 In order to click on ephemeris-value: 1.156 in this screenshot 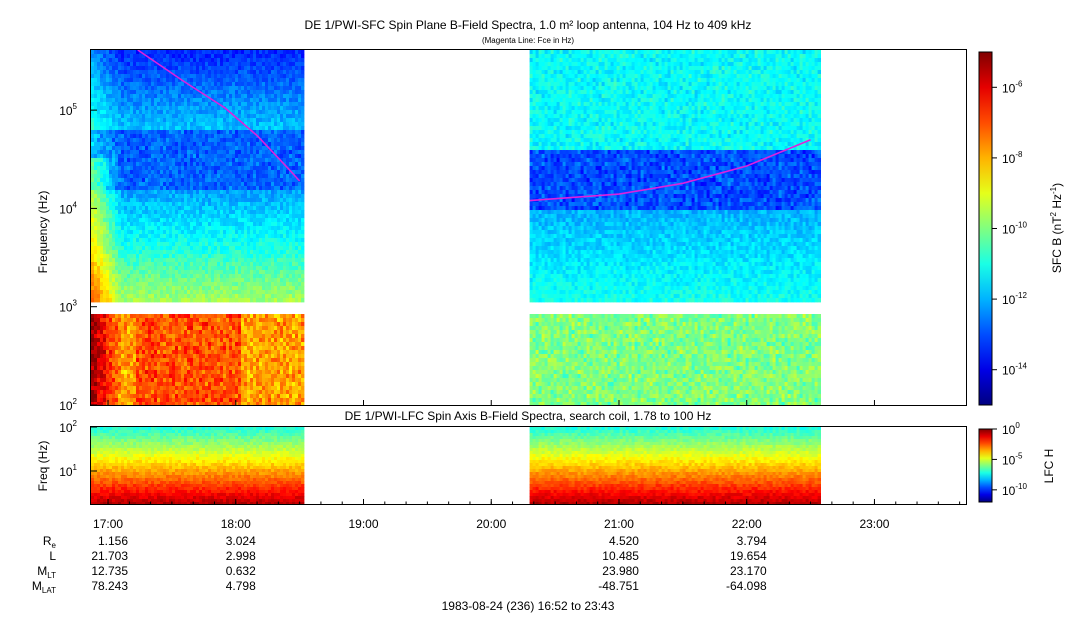, I will do `click(113, 541)`.